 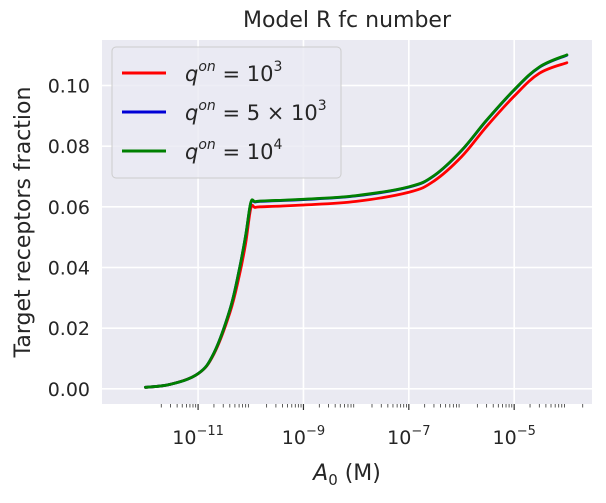 What do you see at coordinates (372, 426) in the screenshot?
I see `x-axis-ticks: 10⁻¹¹ 10⁻⁹ 10⁻⁷ 10⁻⁵` at bounding box center [372, 426].